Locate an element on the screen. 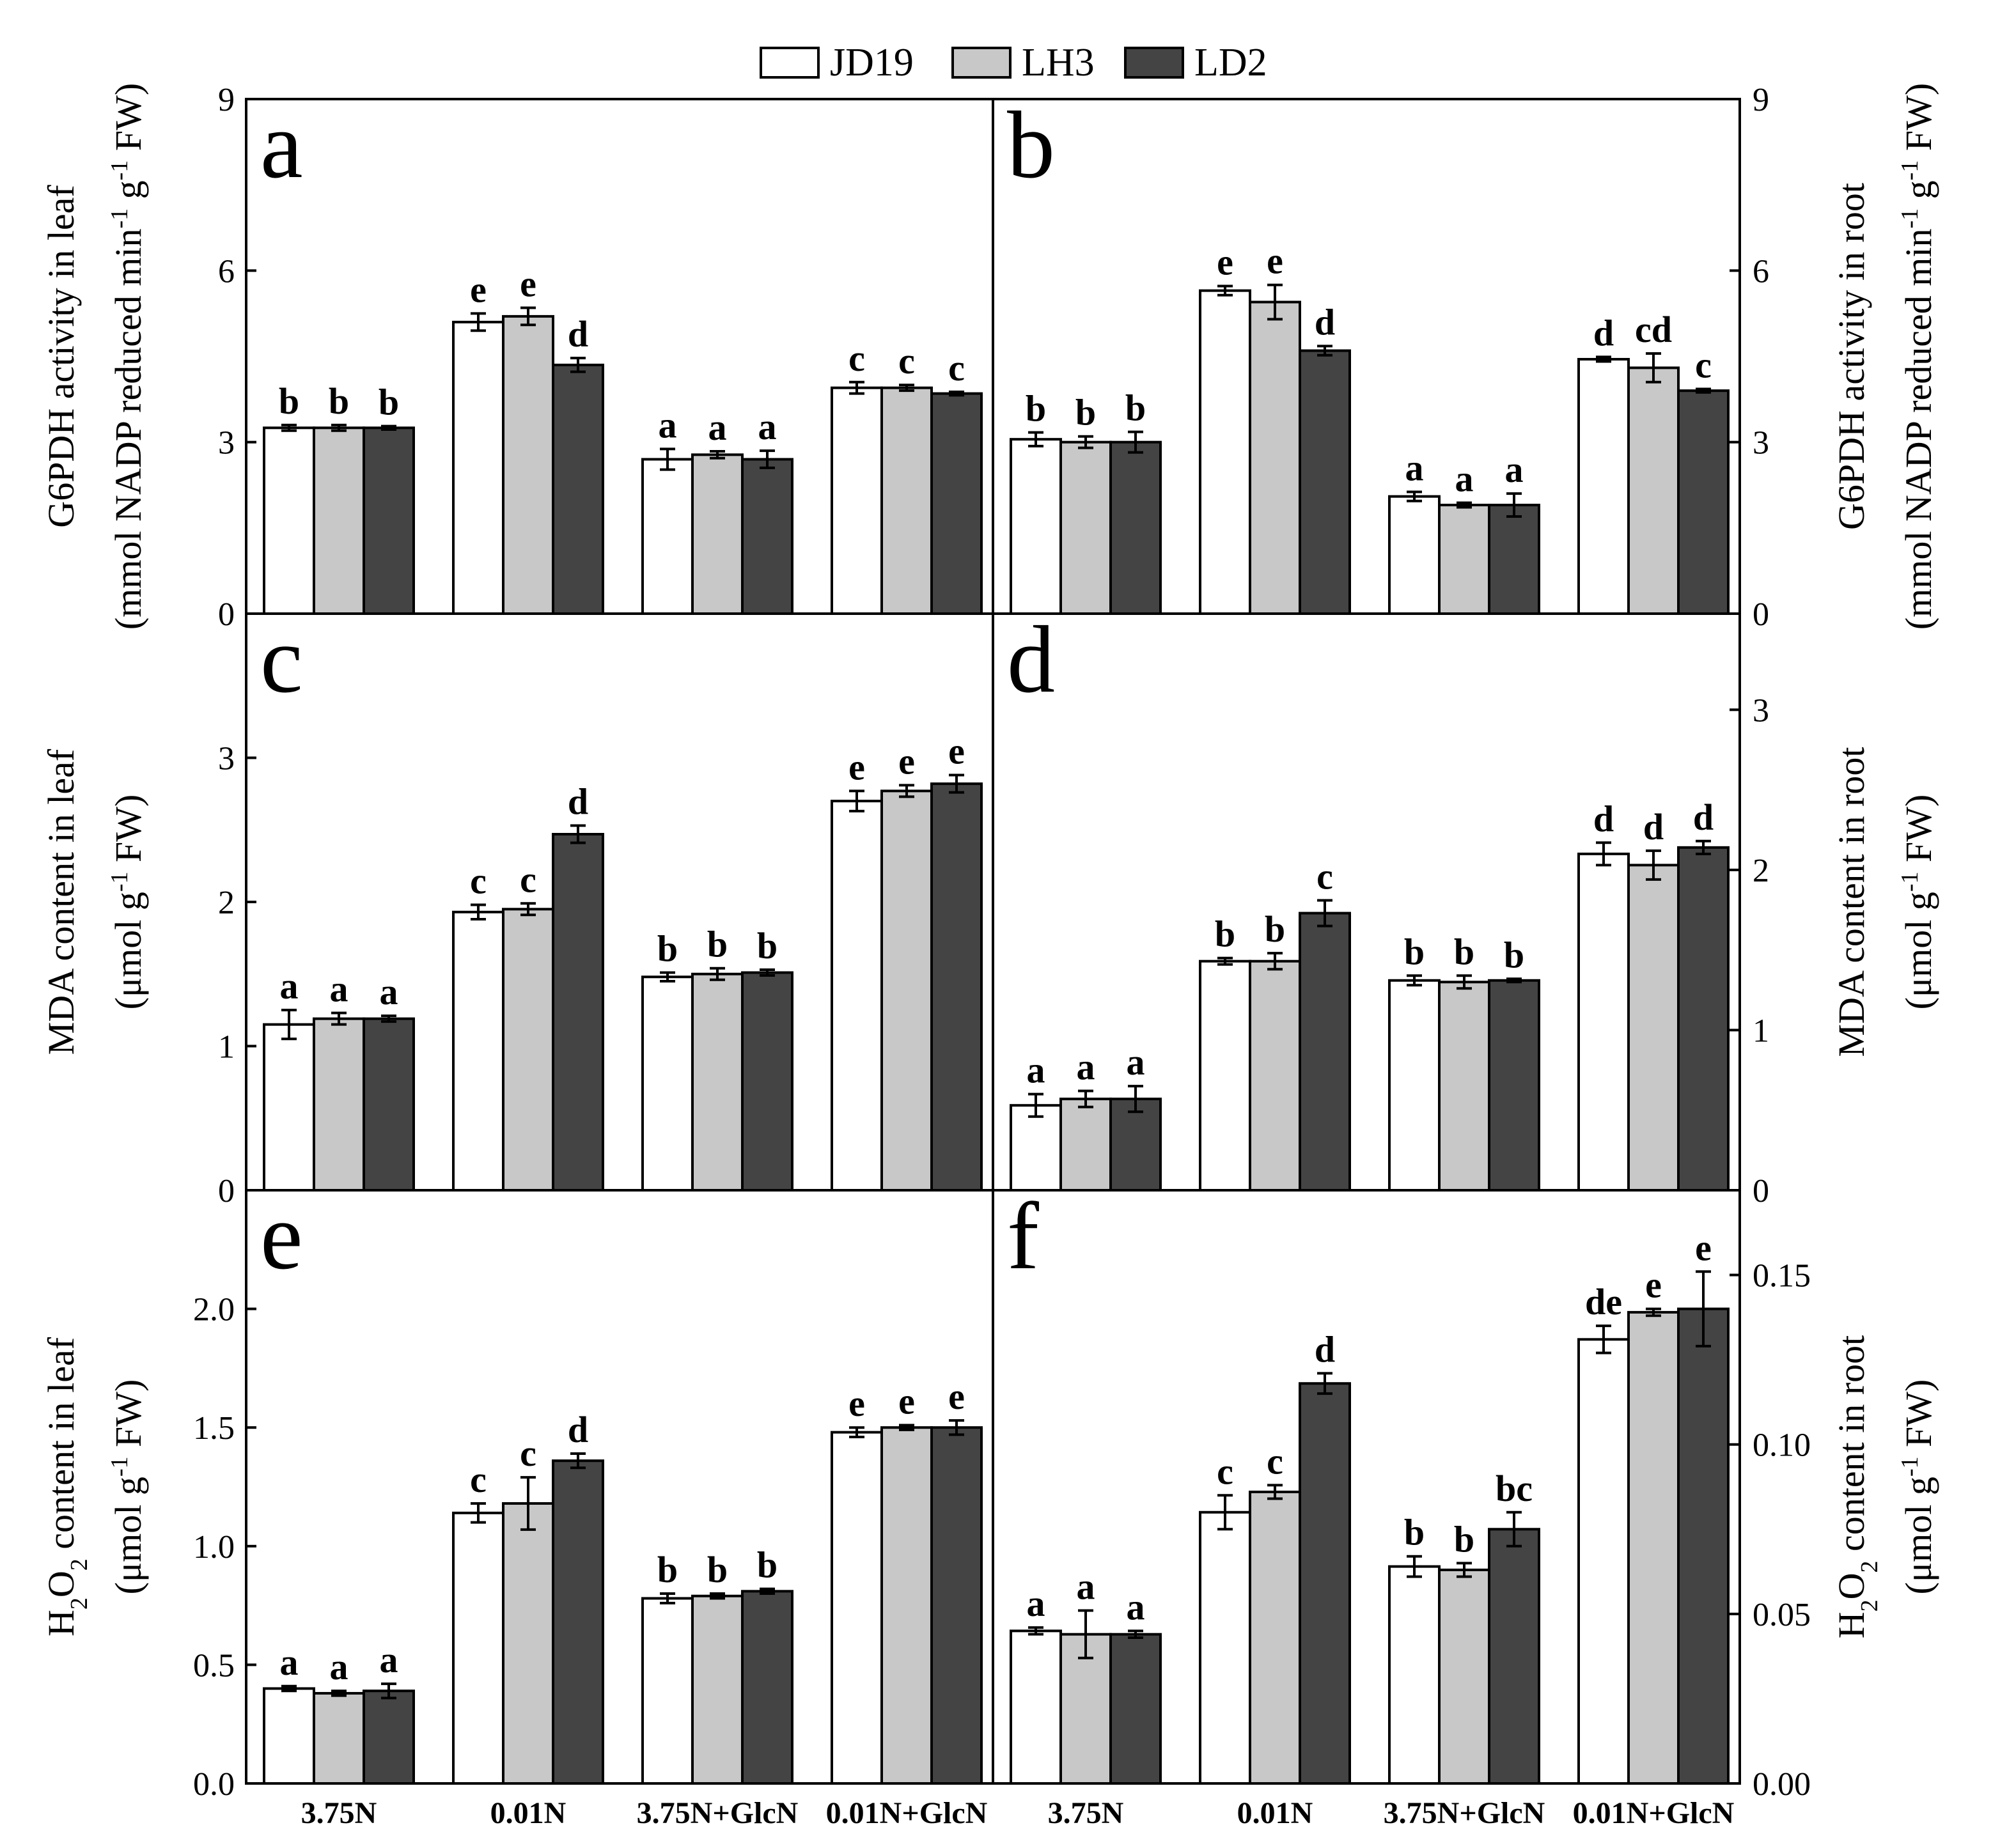  y-axis-title: G6PDH activity in leaf is located at coordinates (61, 356).